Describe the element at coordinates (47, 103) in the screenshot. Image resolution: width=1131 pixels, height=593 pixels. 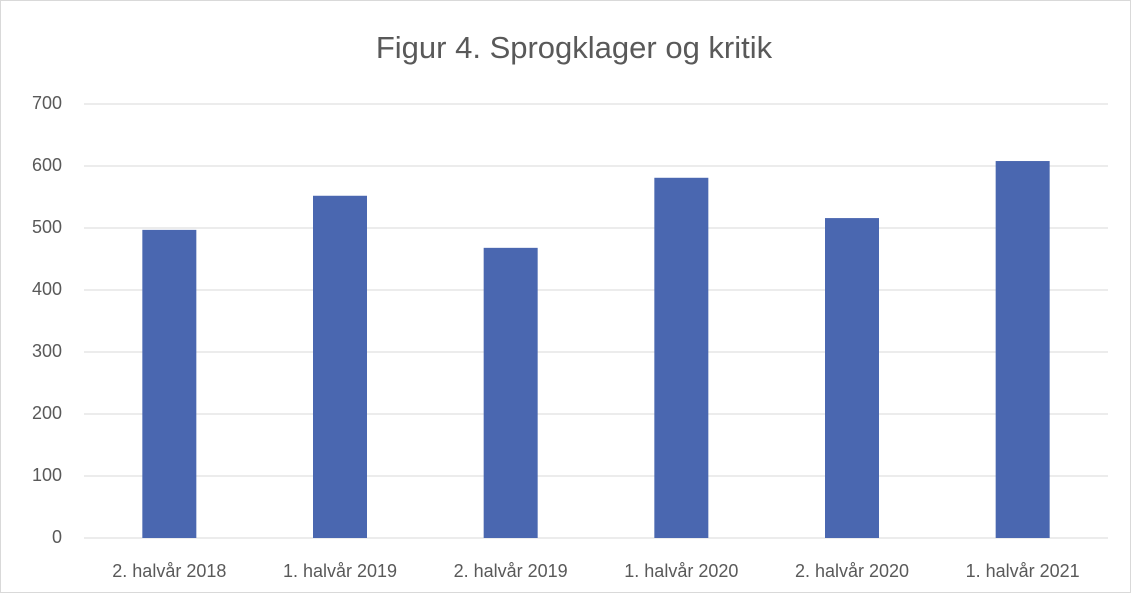
I see `y-tick-label: 700` at that location.